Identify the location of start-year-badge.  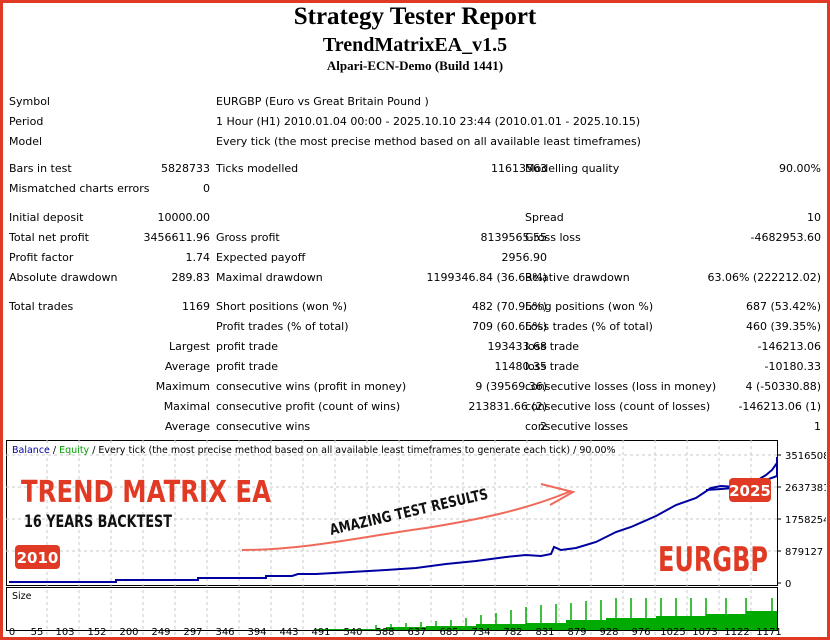
(37, 557).